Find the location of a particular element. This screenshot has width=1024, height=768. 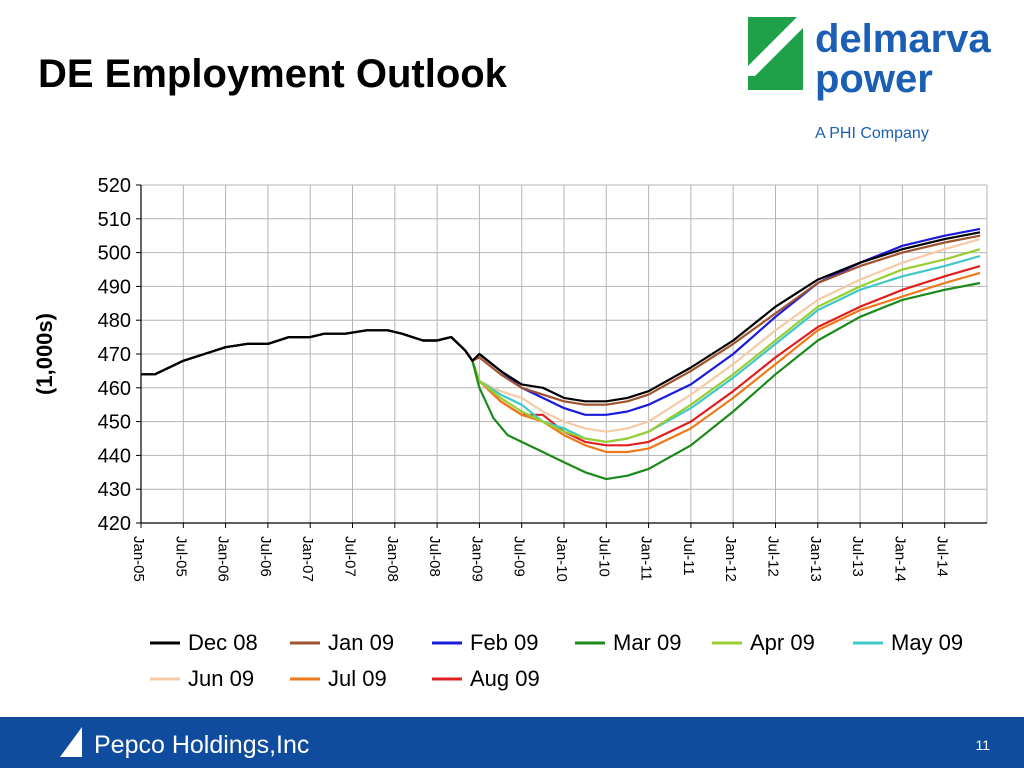

footer-bar: Pepco Holdings,Inc 11 is located at coordinates (512, 742).